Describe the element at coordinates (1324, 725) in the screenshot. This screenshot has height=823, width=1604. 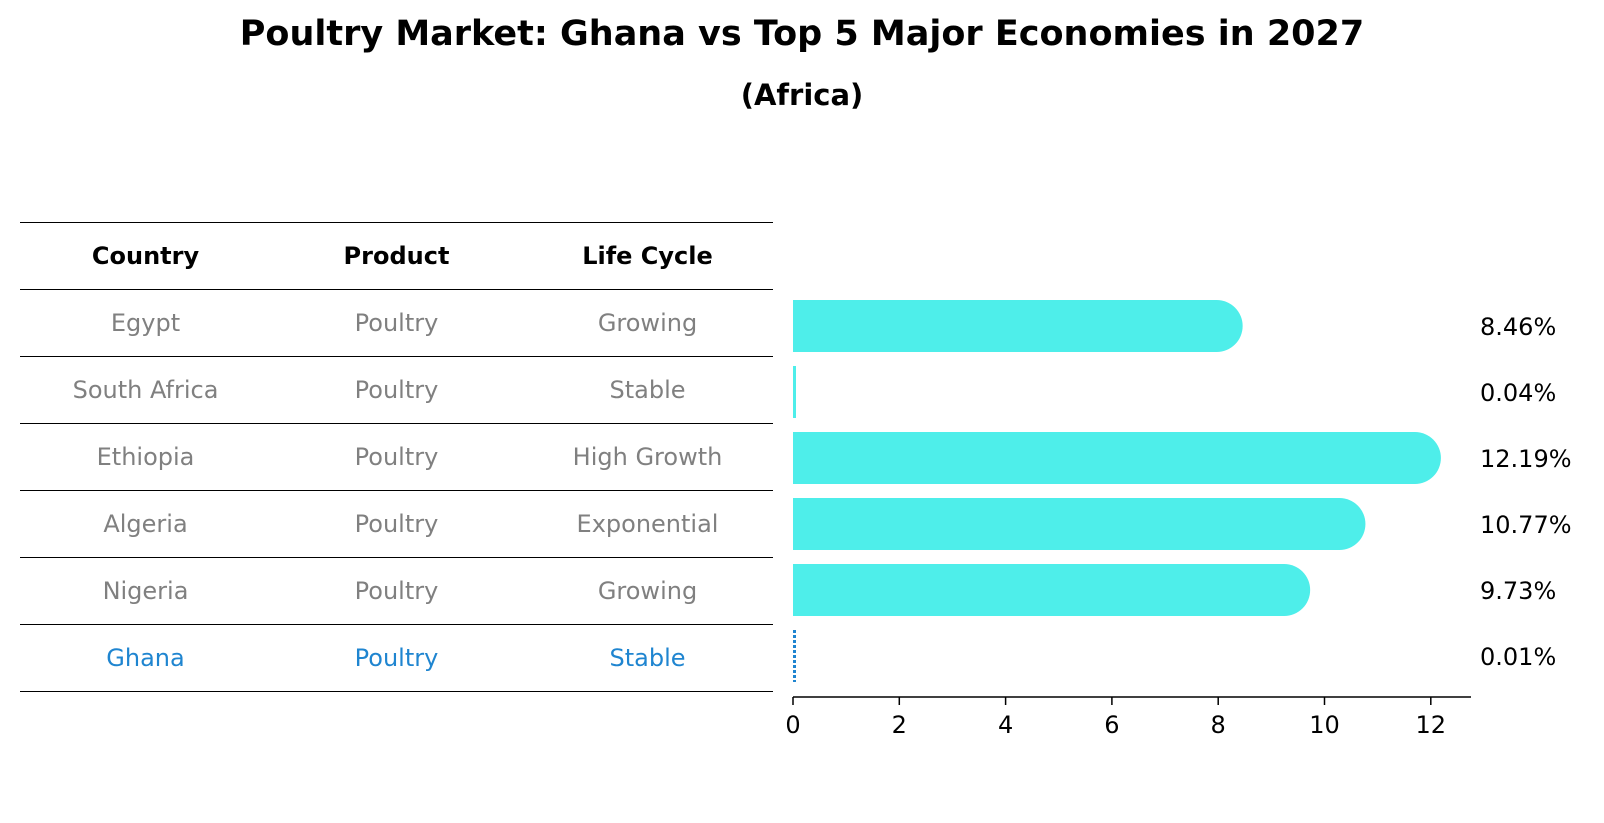
I see `x-tick-label: 10` at that location.